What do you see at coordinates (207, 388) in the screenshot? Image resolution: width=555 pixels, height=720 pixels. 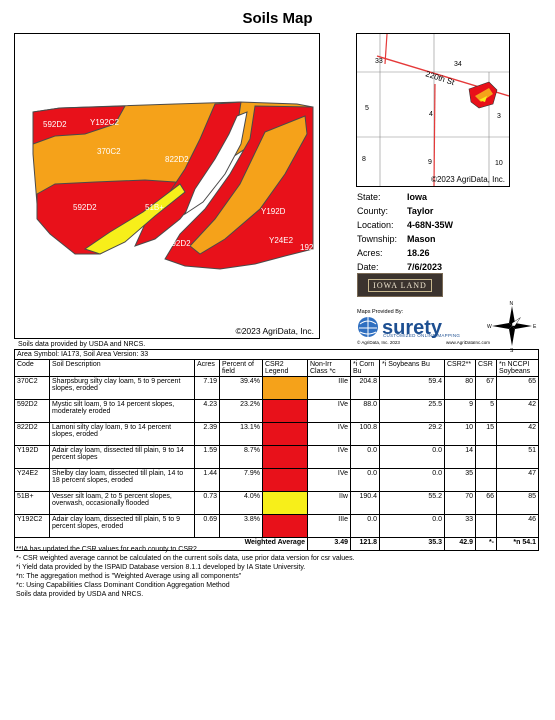 I see `acres: 7.19` at bounding box center [207, 388].